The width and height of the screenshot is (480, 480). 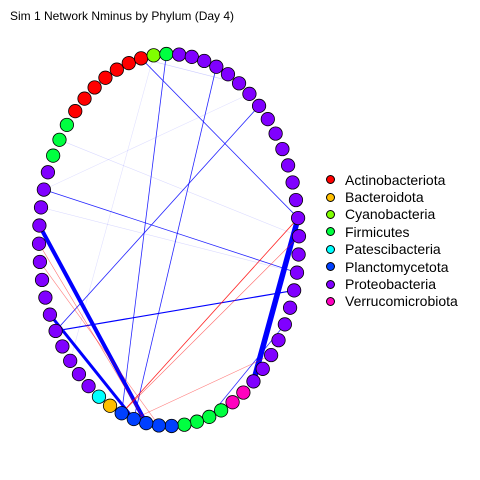 I want to click on legend-label: Patescibacteria, so click(x=393, y=249).